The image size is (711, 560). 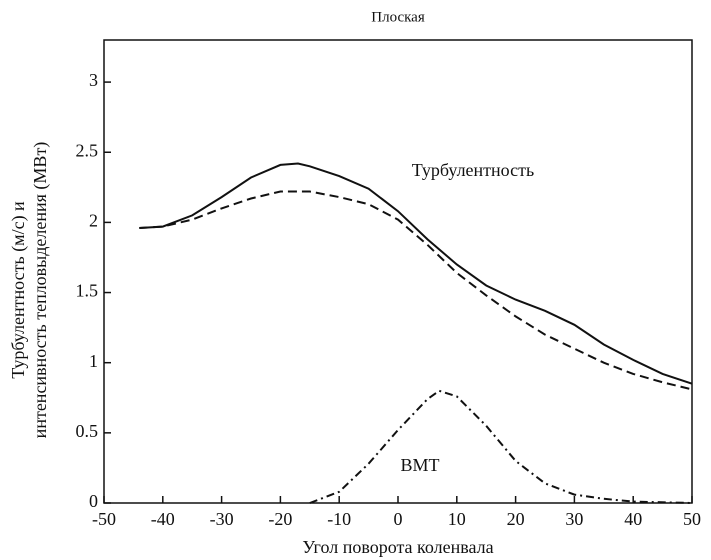 What do you see at coordinates (473, 170) in the screenshot?
I see `annotation: Турбулентность` at bounding box center [473, 170].